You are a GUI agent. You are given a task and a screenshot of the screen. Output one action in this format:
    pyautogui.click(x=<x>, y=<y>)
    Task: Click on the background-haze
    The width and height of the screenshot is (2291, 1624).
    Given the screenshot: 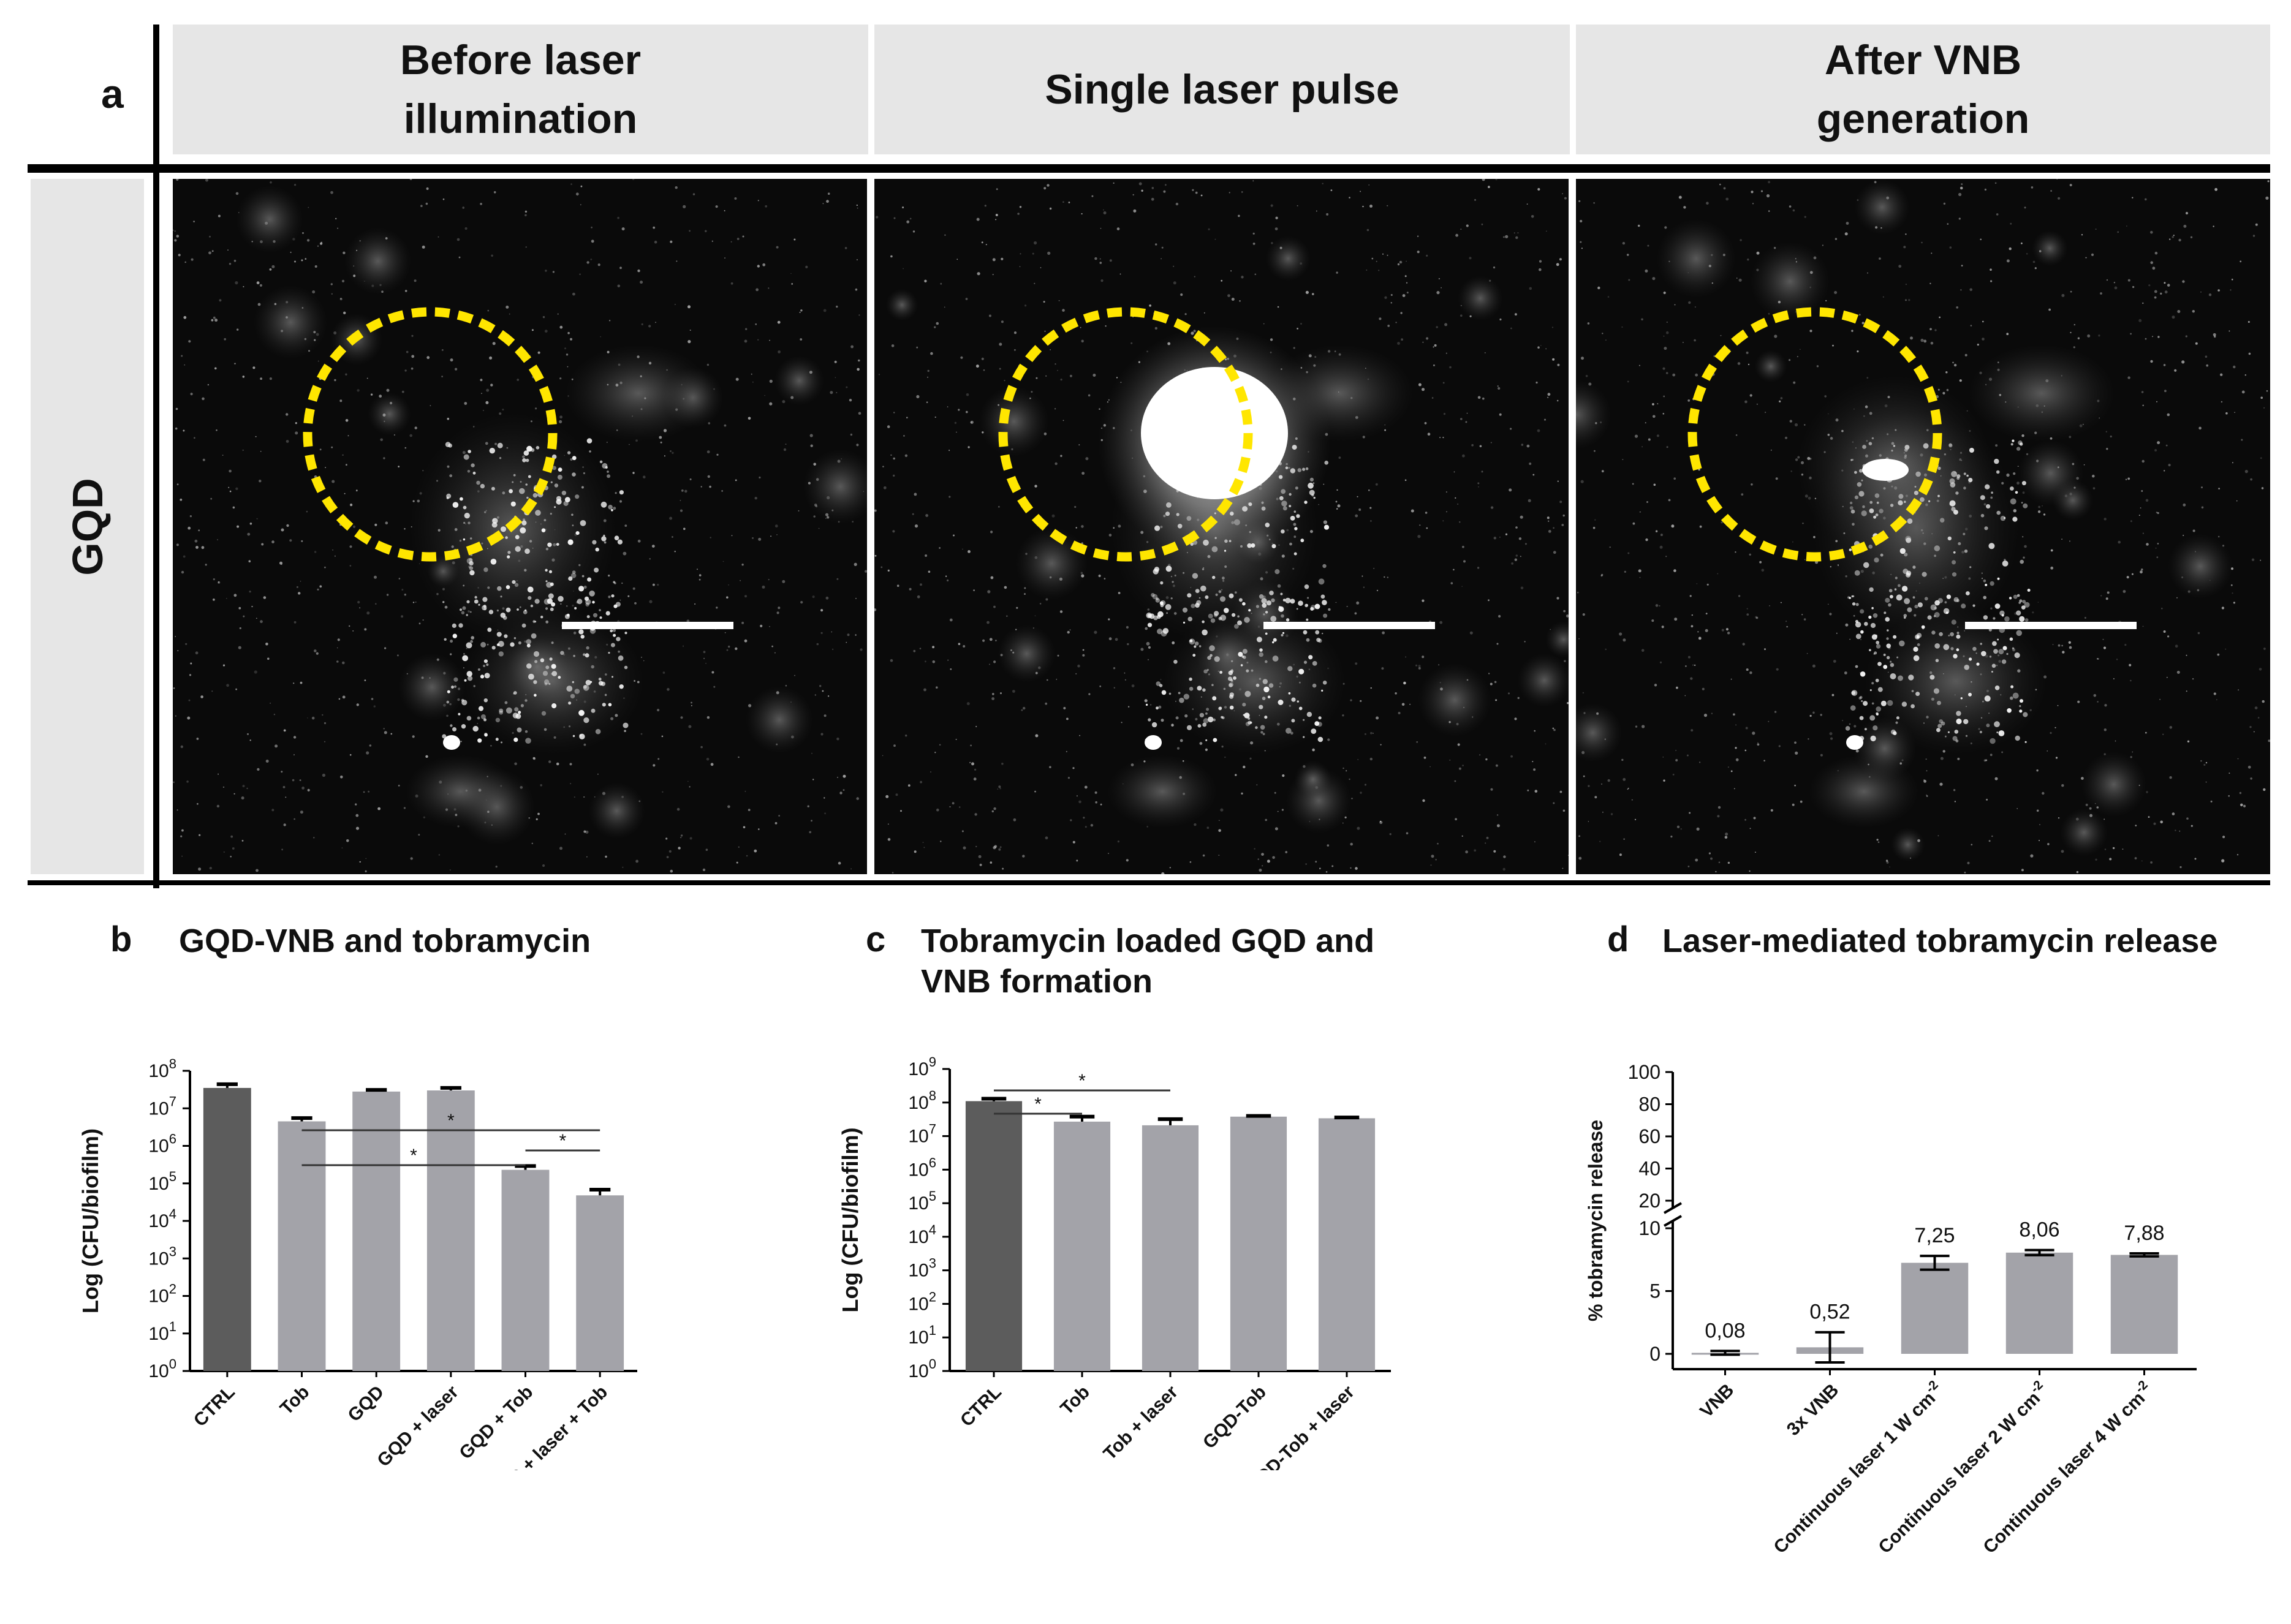 What is the action you would take?
    pyautogui.click(x=1557, y=639)
    